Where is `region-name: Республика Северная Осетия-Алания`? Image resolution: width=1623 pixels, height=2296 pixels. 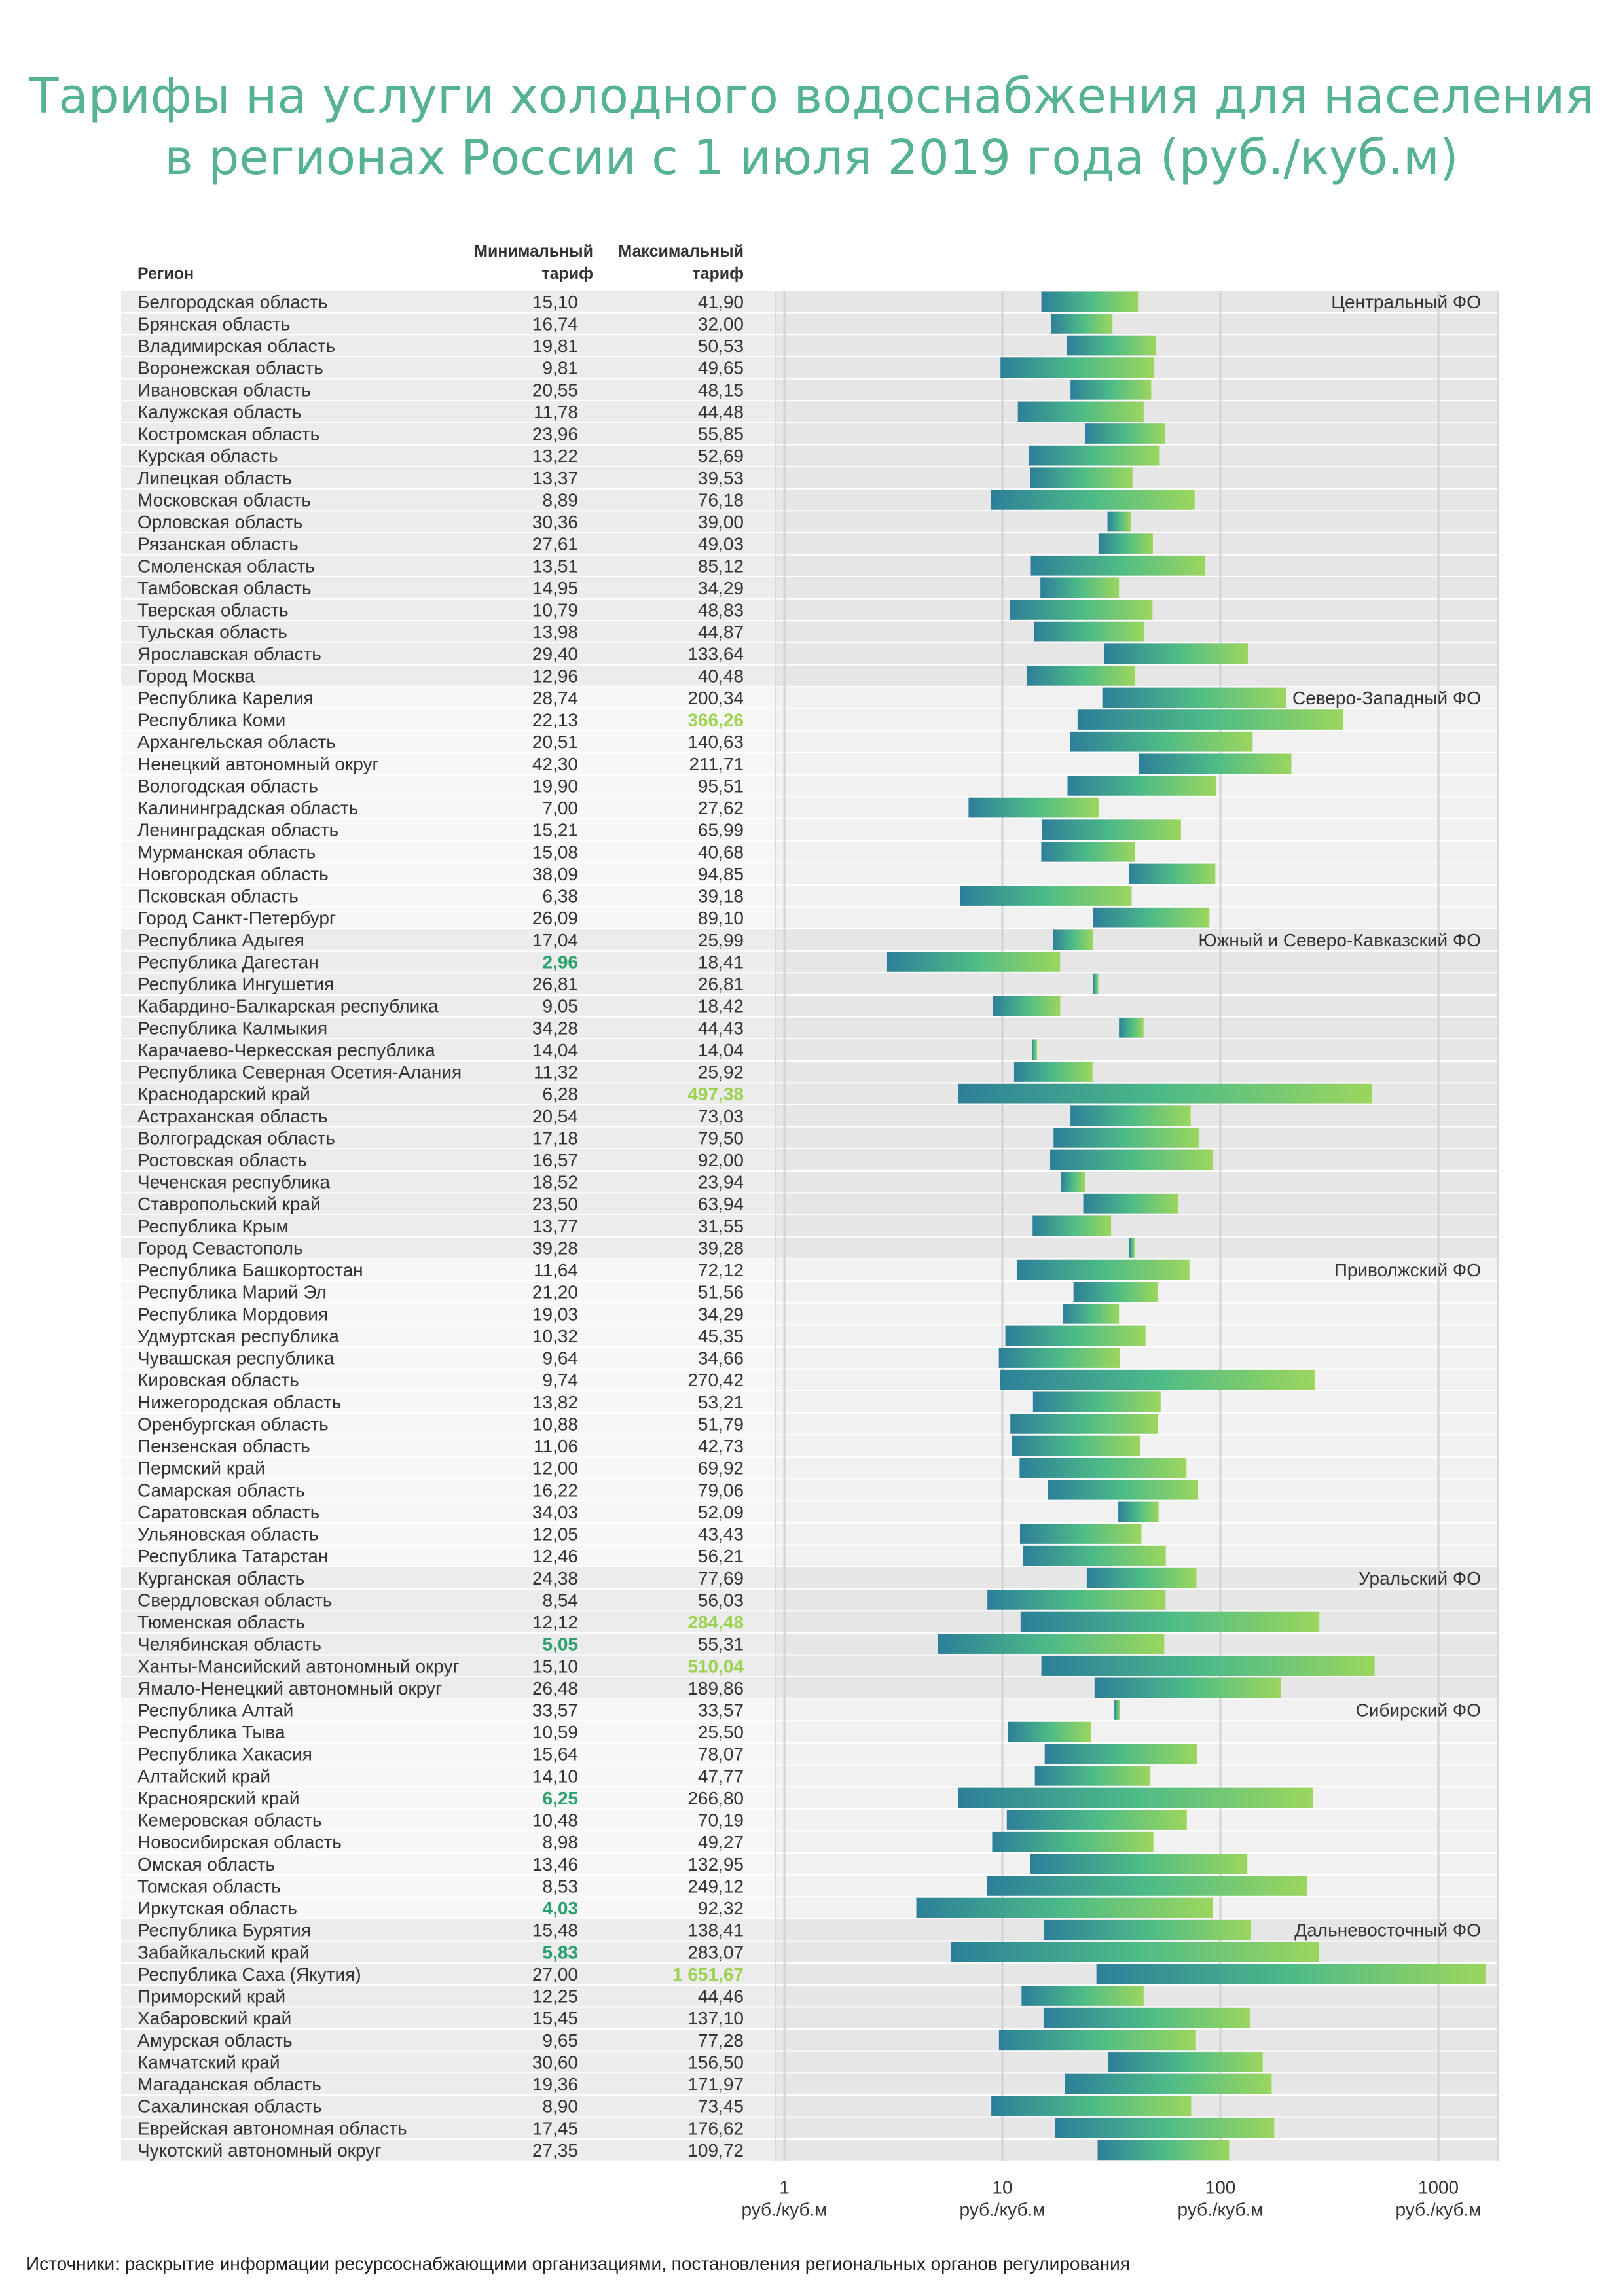
region-name: Республика Северная Осетия-Алания is located at coordinates (299, 1072).